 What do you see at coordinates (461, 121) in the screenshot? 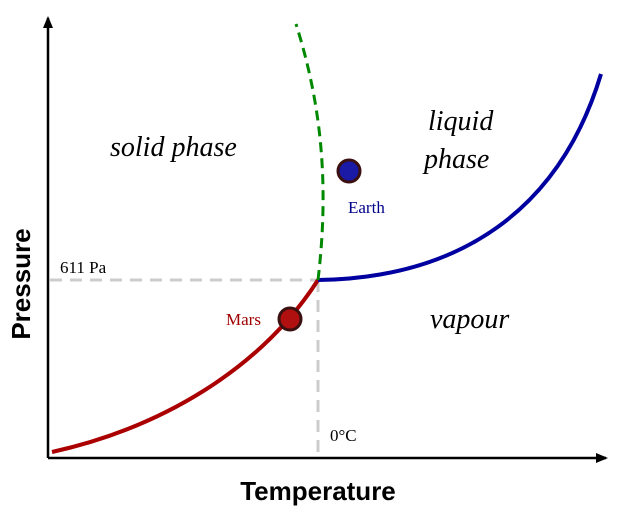
I see `liquid-phase-label-line1: liquid` at bounding box center [461, 121].